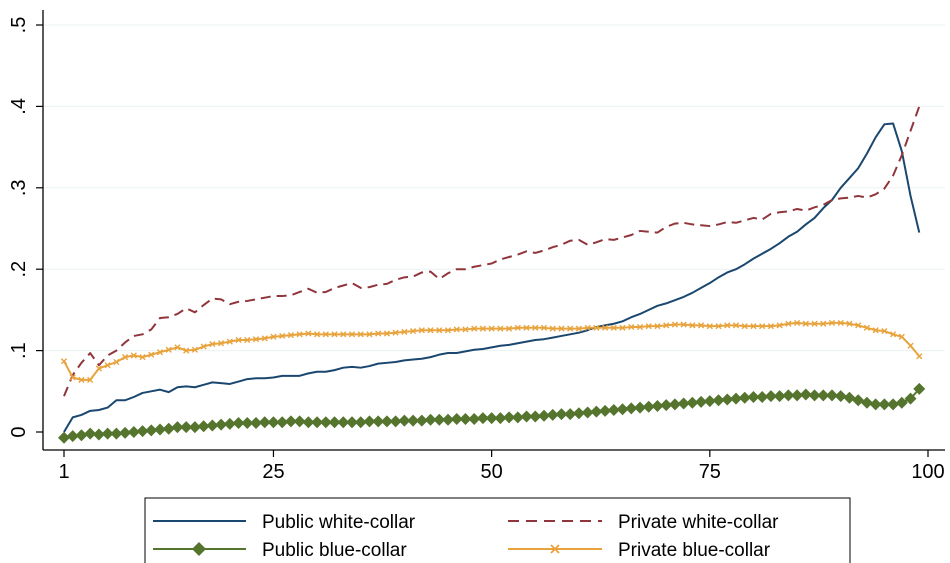 The height and width of the screenshot is (563, 950). What do you see at coordinates (19, 25) in the screenshot?
I see `y-tick-label: .5` at bounding box center [19, 25].